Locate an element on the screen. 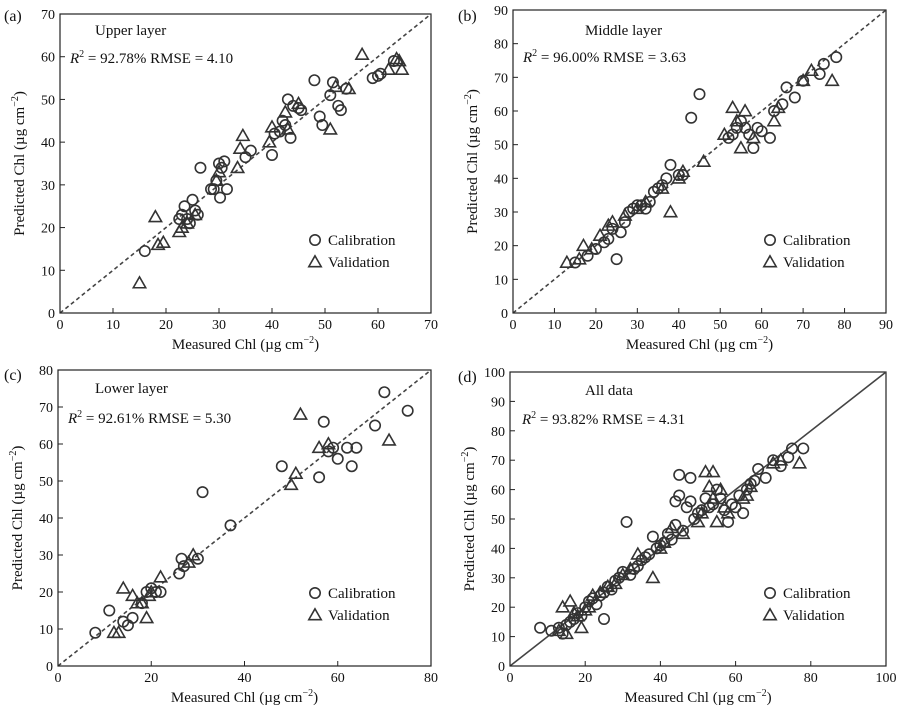 This screenshot has width=903, height=711. x-tick-label: 60 is located at coordinates (338, 678).